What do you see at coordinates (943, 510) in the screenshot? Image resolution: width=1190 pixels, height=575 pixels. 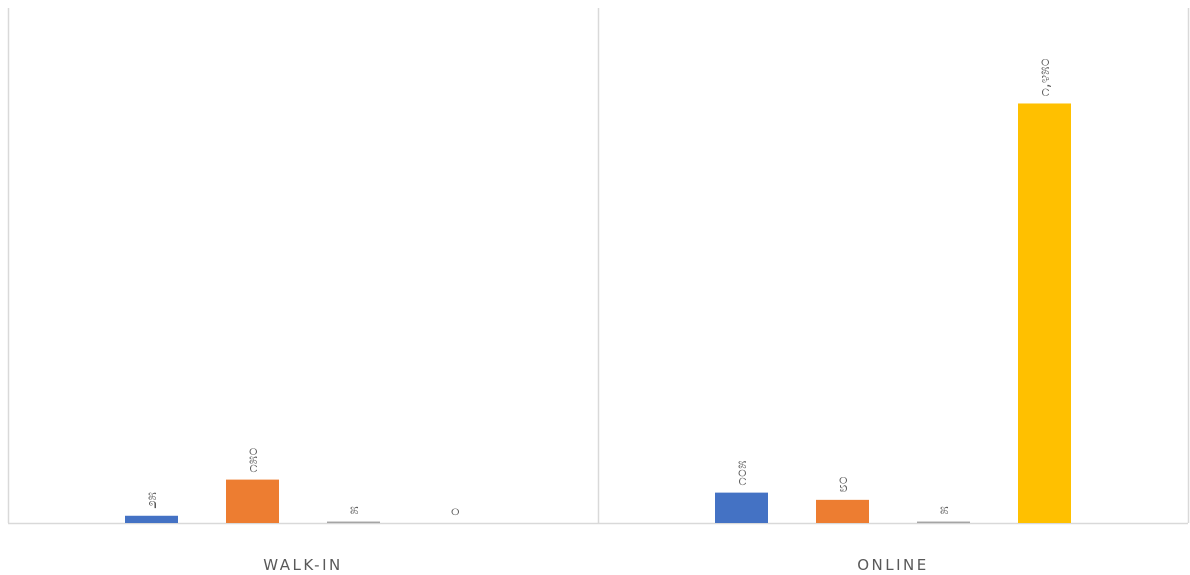 I see `data-label-online-series-3: ೫` at bounding box center [943, 510].